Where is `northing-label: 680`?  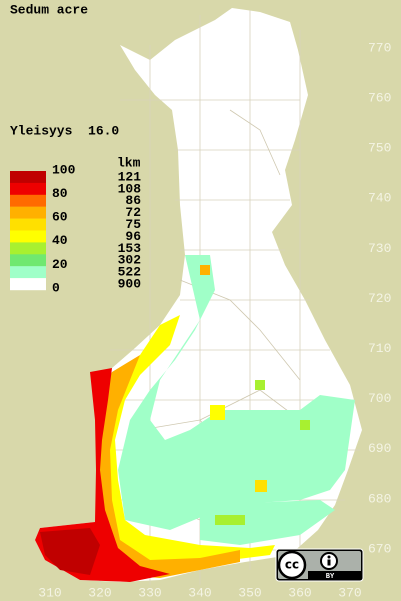 northing-label: 680 is located at coordinates (379, 498).